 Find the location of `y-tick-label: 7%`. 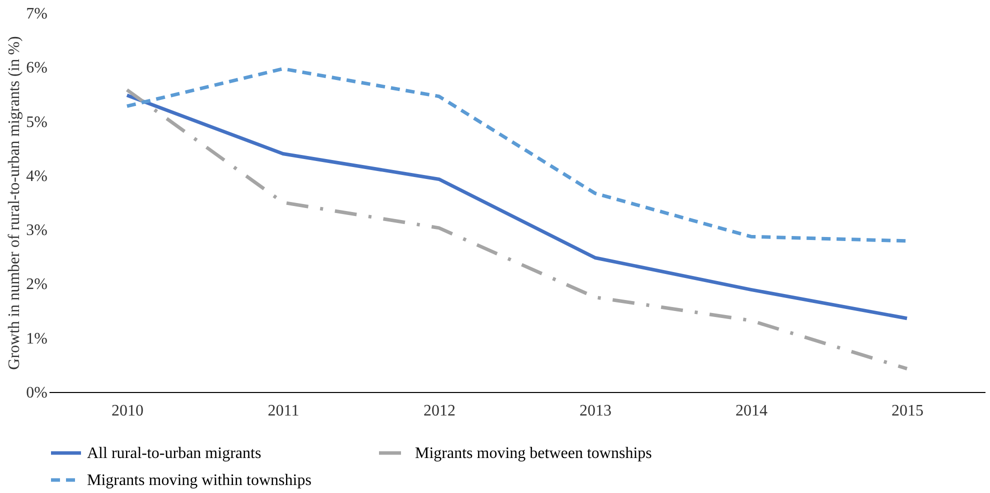

y-tick-label: 7% is located at coordinates (37, 14).